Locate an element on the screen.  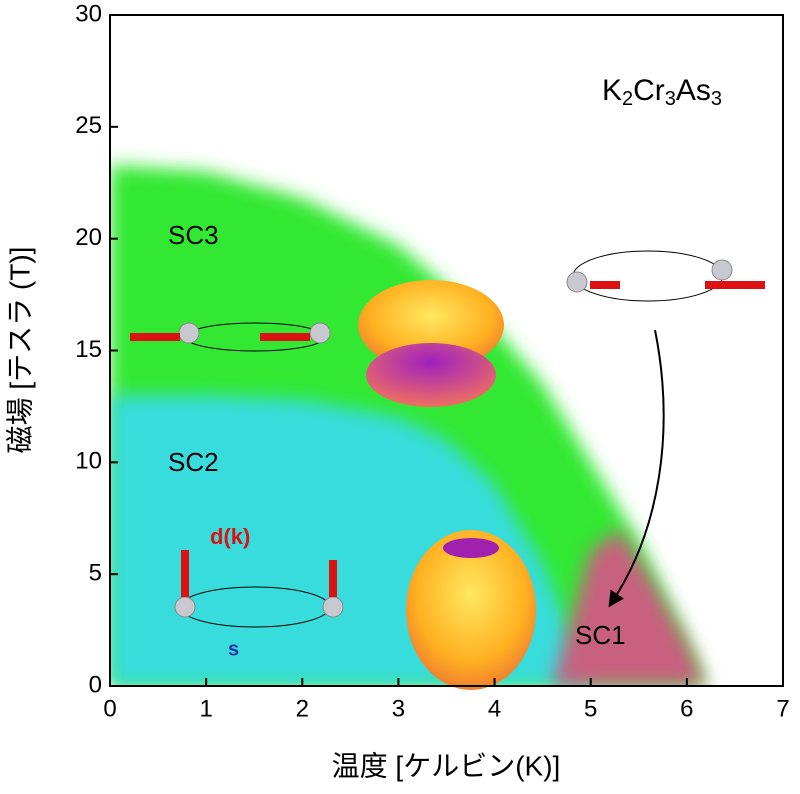
arrow-curve is located at coordinates (636, 468).